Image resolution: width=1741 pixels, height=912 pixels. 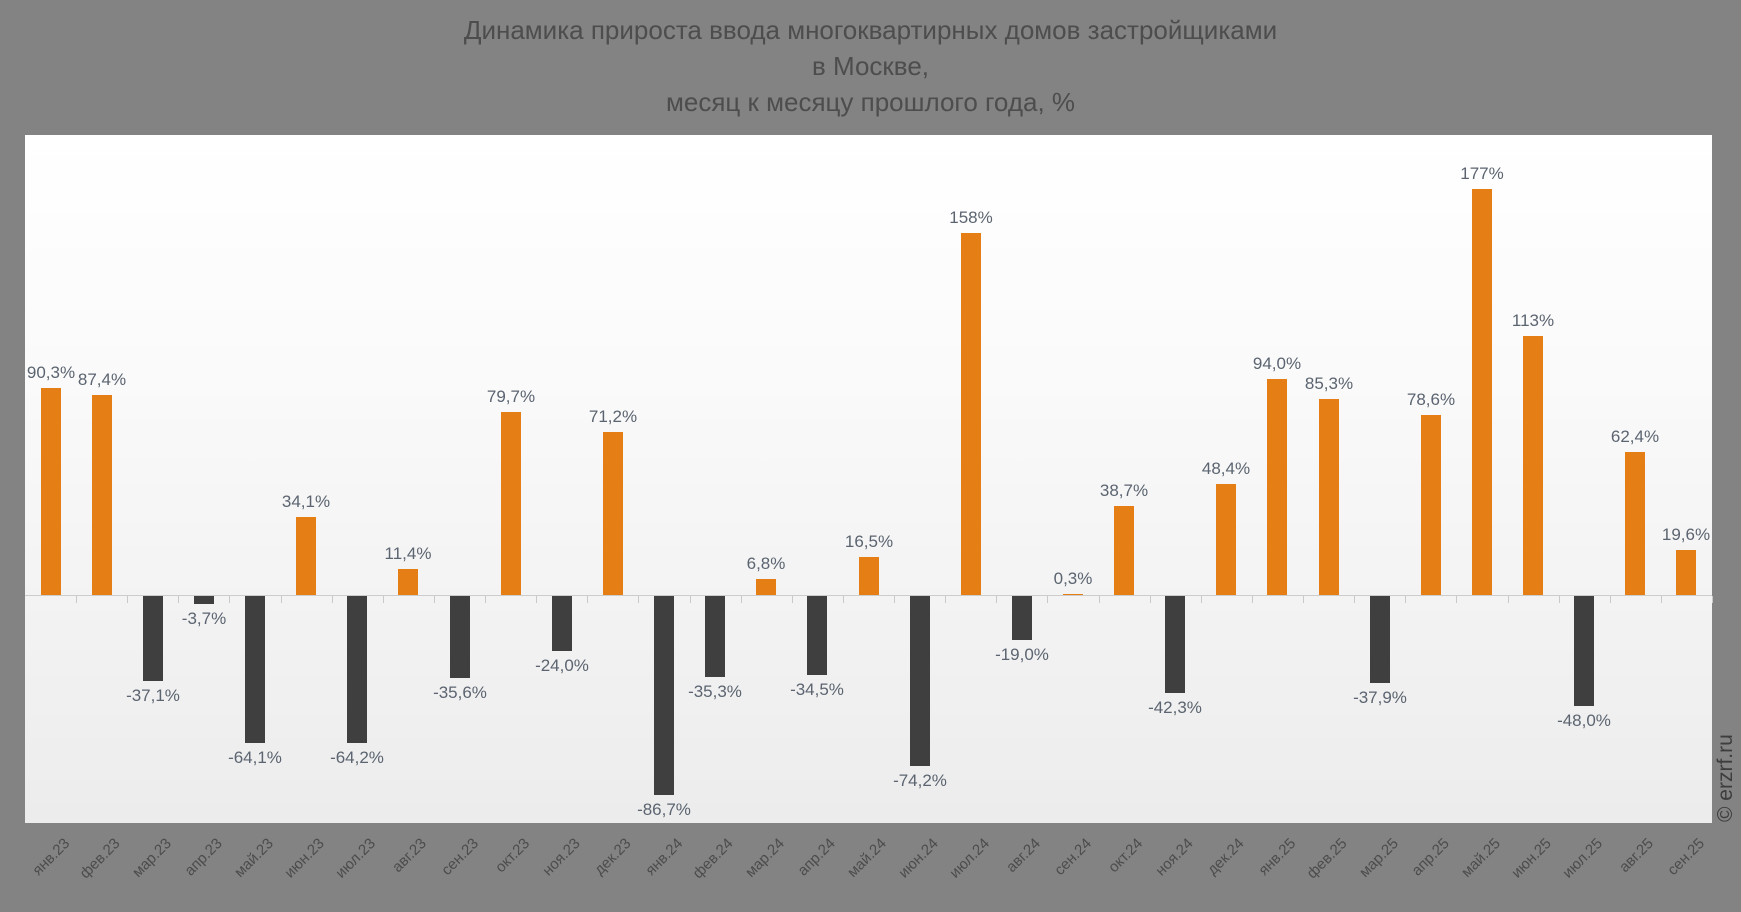 I want to click on bar-апр.24, so click(x=817, y=635).